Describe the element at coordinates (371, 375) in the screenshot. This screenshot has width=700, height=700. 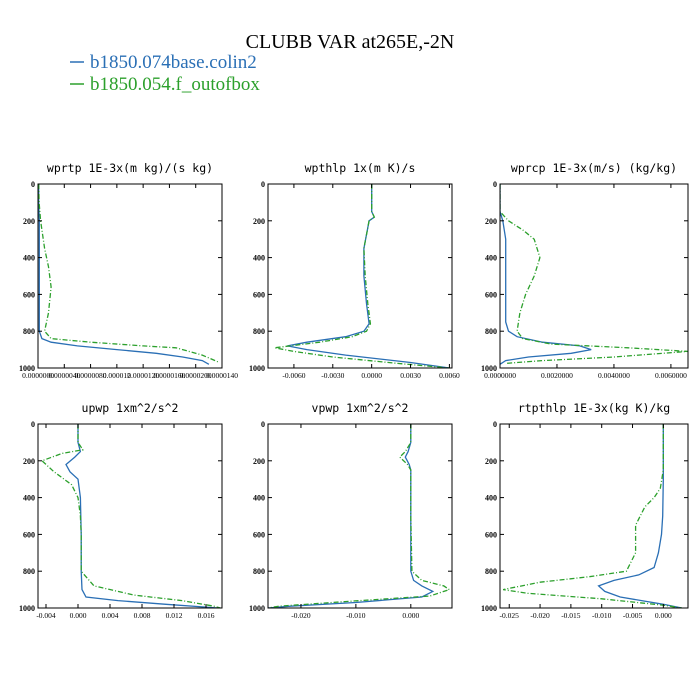
I see `x-tick-label: 0.0000` at that location.